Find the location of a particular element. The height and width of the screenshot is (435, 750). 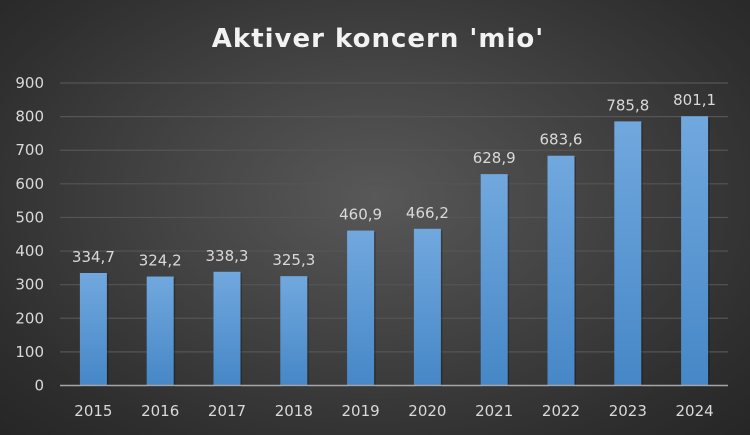

bar-2016 is located at coordinates (160, 331).